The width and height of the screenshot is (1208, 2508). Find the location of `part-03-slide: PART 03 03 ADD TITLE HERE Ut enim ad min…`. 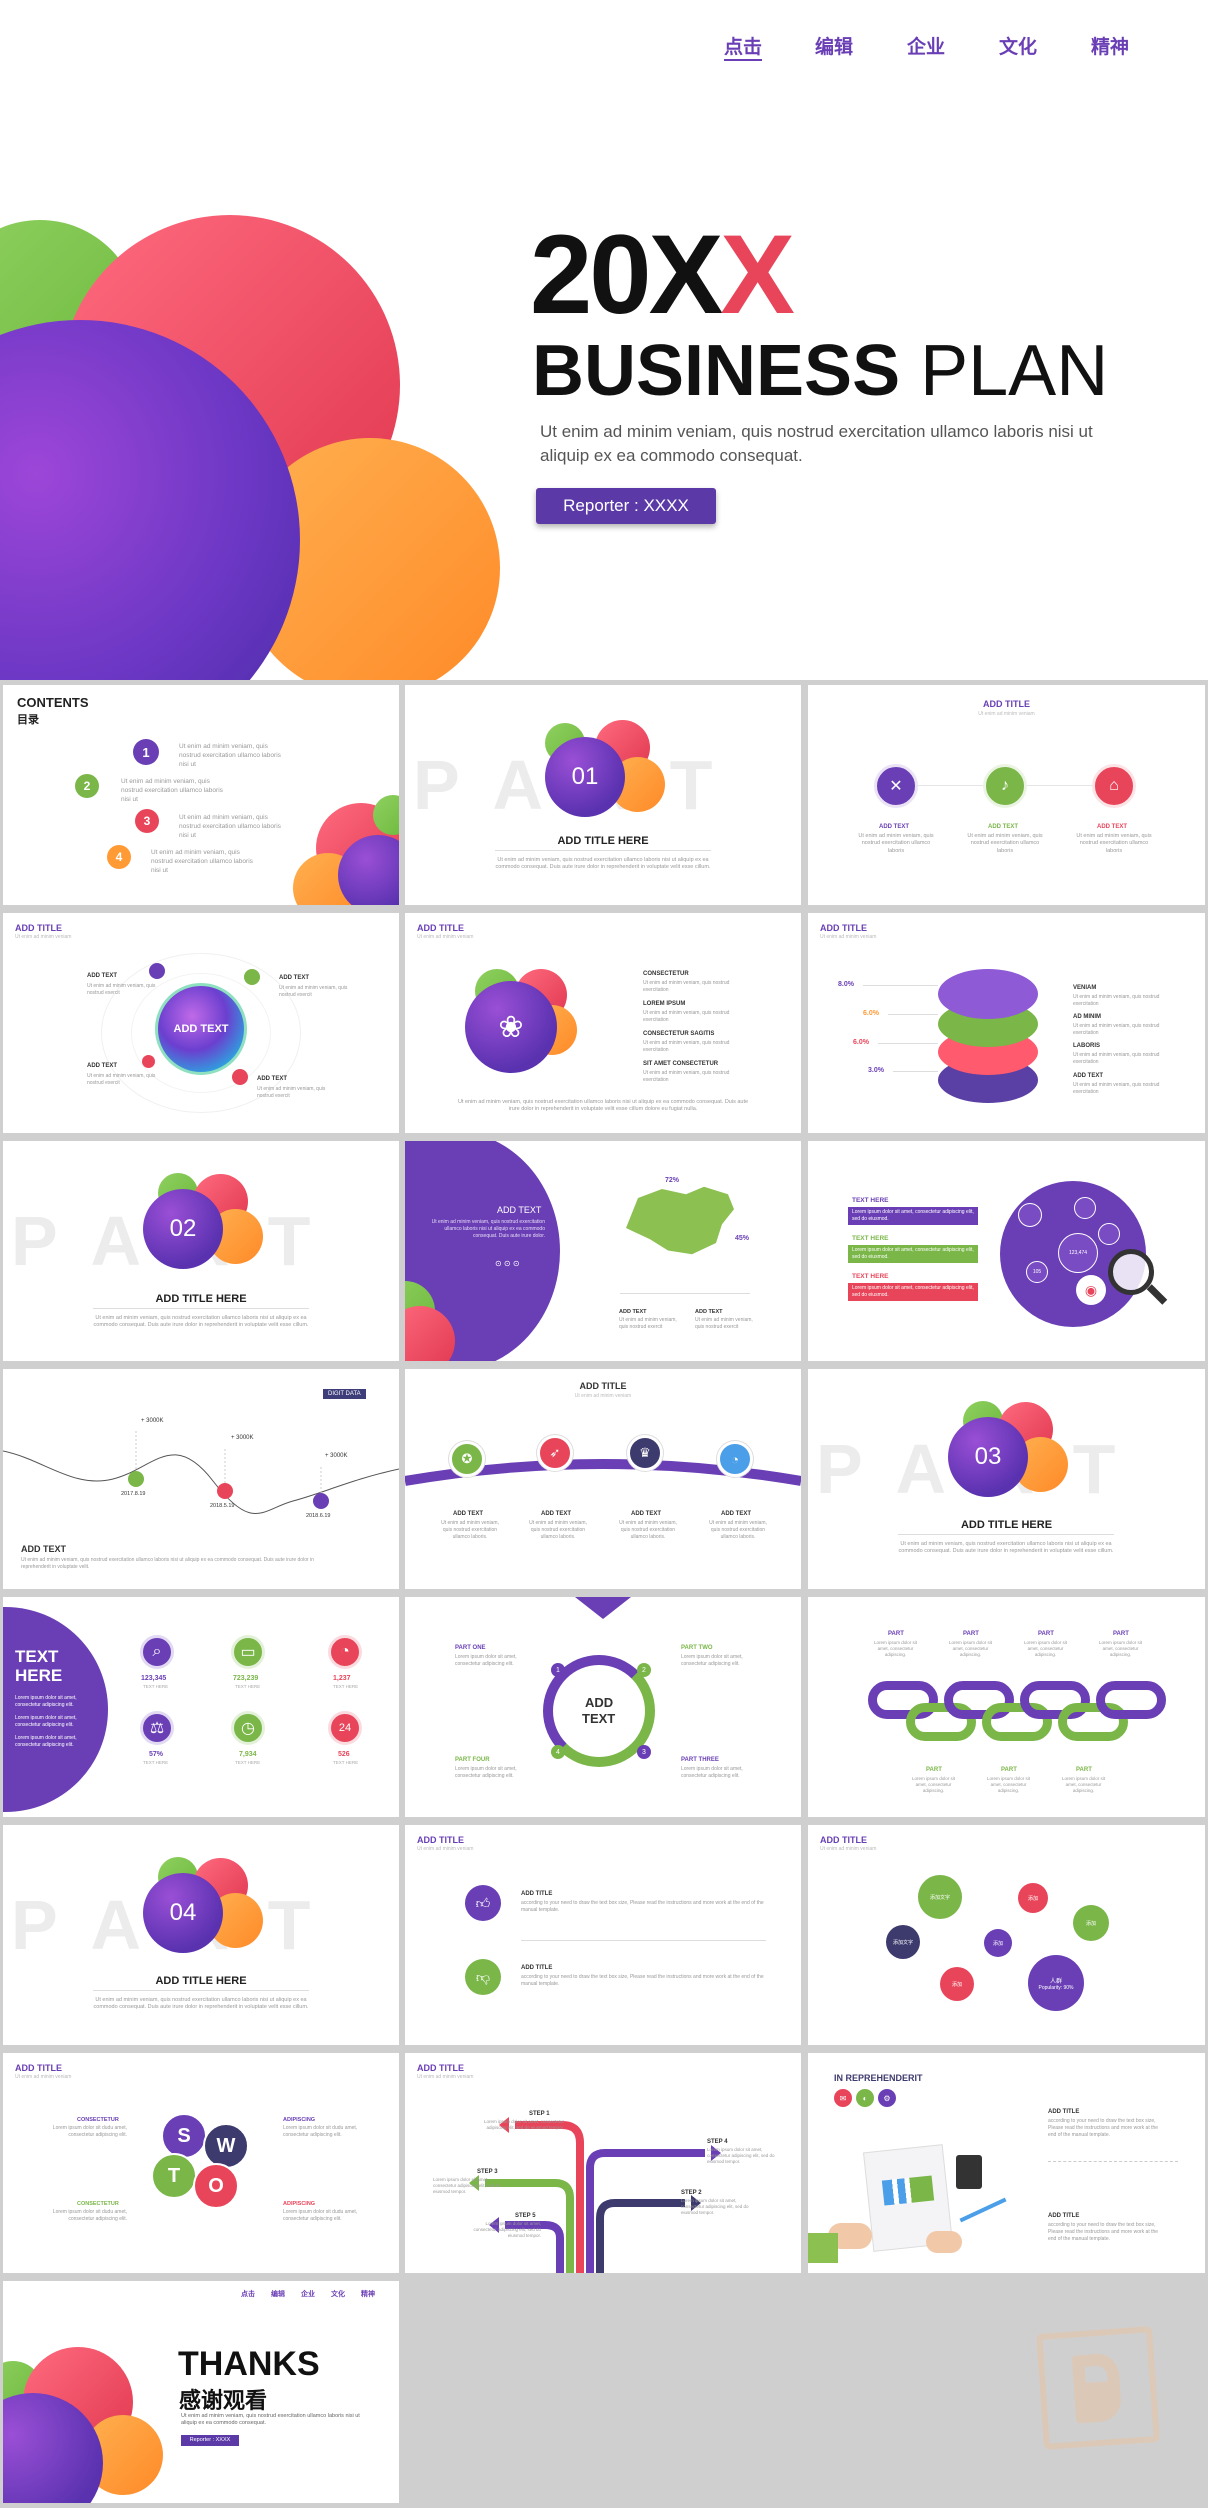

part-03-slide: PART 03 03 ADD TITLE HERE Ut enim ad min… is located at coordinates (1006, 1479).